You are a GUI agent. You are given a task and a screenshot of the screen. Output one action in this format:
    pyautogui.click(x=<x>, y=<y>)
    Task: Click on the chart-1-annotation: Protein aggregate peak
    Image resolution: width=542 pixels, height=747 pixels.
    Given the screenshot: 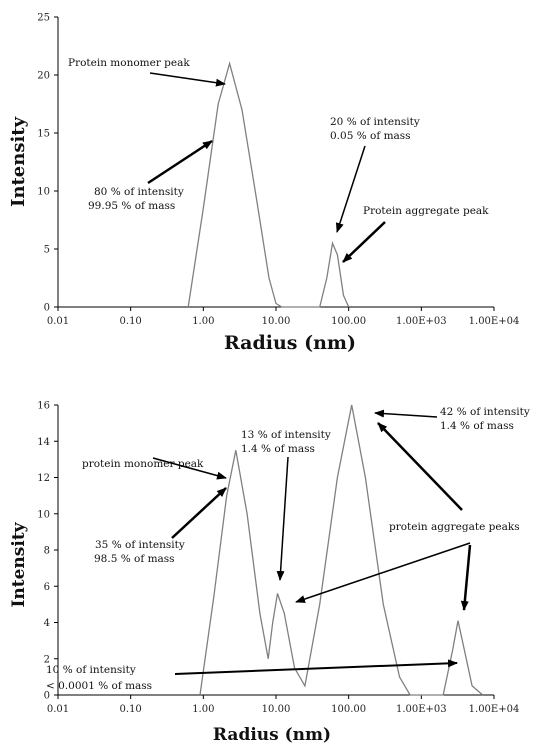 What is the action you would take?
    pyautogui.click(x=426, y=211)
    